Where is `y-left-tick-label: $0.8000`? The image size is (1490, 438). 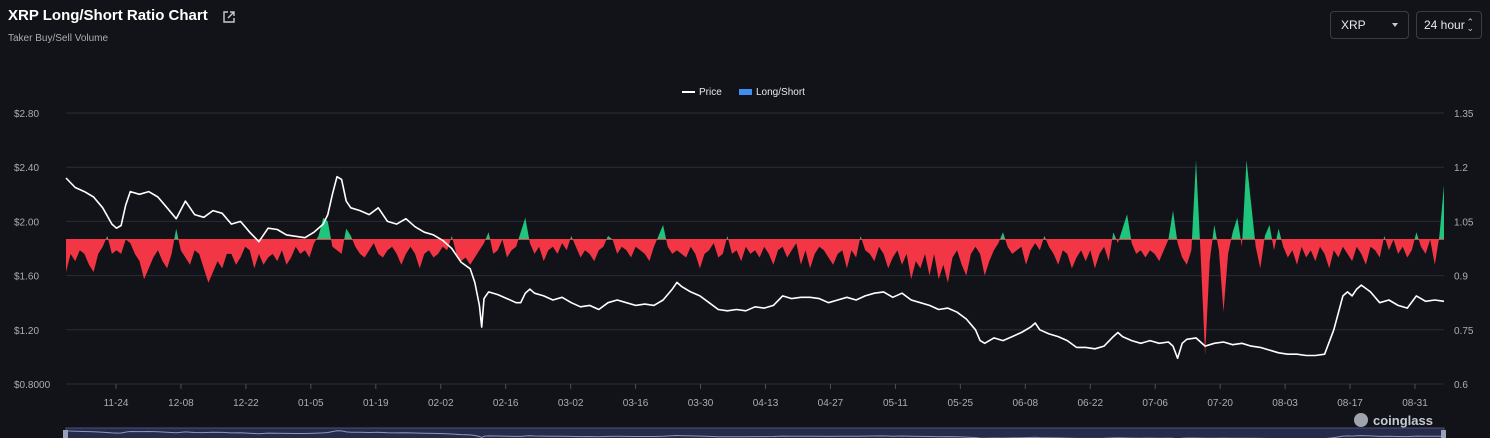
y-left-tick-label: $0.8000 is located at coordinates (32, 385).